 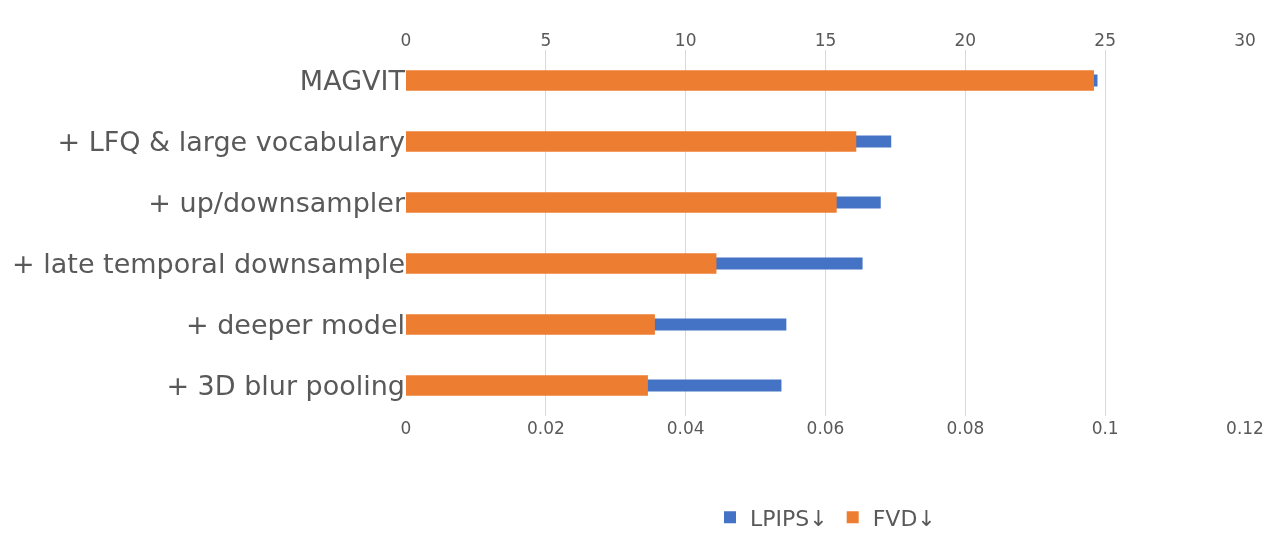 I want to click on legend-label: LPIPS↓, so click(x=789, y=518).